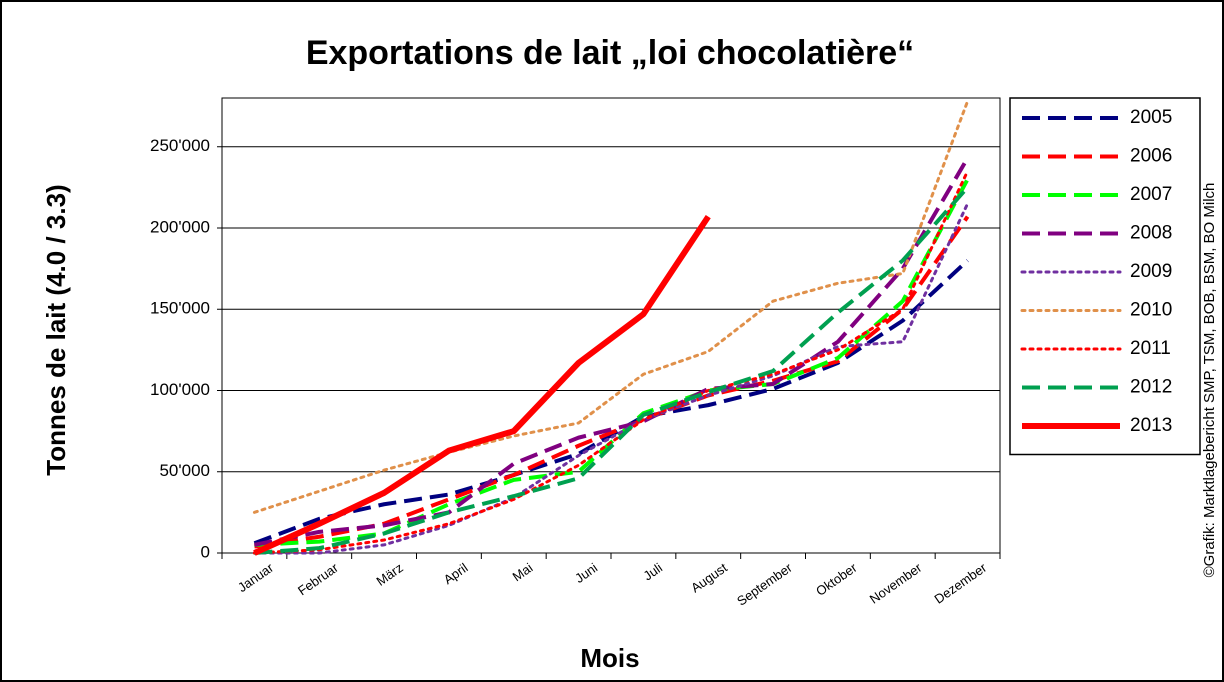 This screenshot has height=682, width=1224. Describe the element at coordinates (1151, 425) in the screenshot. I see `legend-label: 2013` at that location.